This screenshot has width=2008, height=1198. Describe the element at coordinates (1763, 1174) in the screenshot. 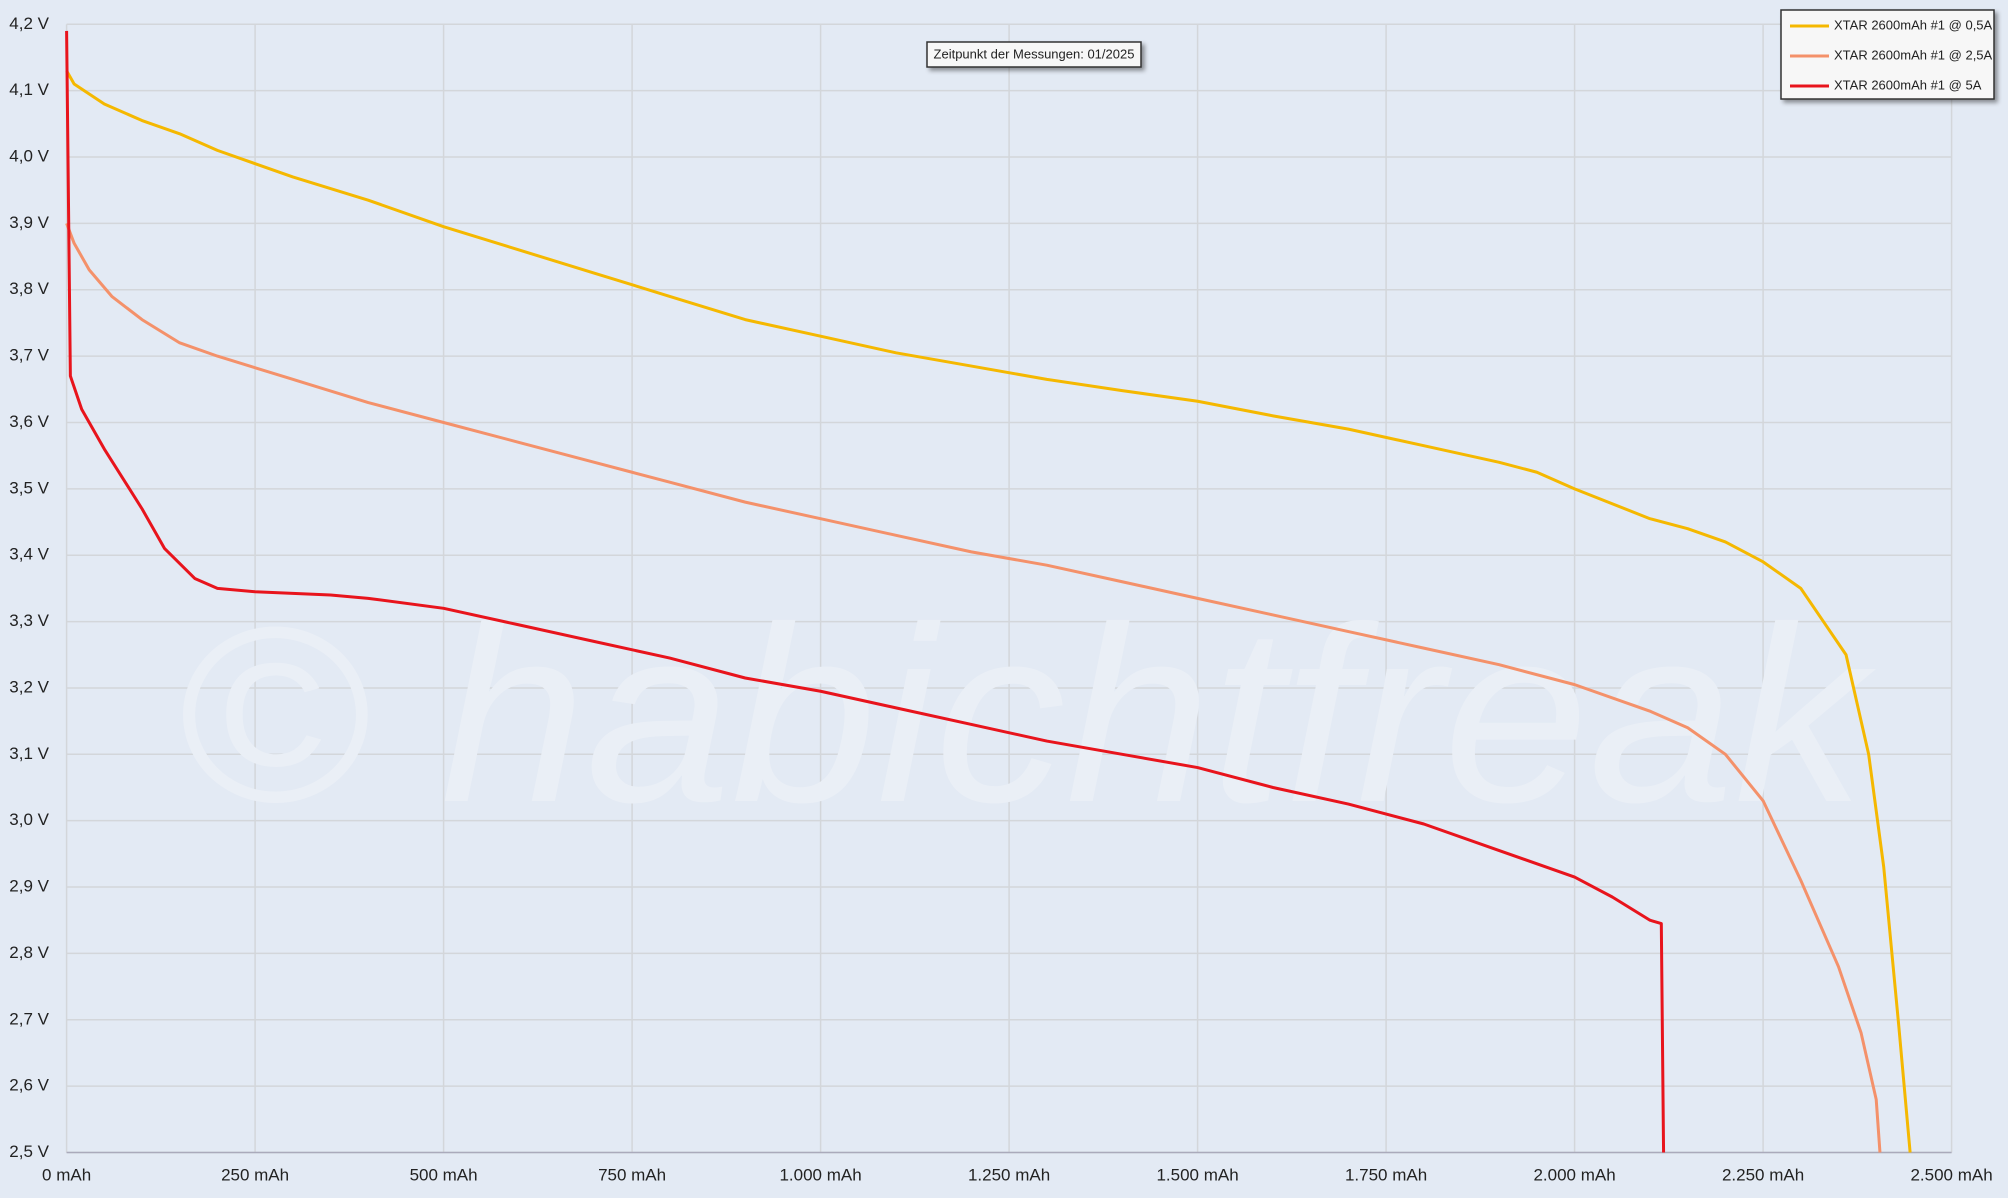

I see `x-tick-label: 2.250 mAh` at that location.